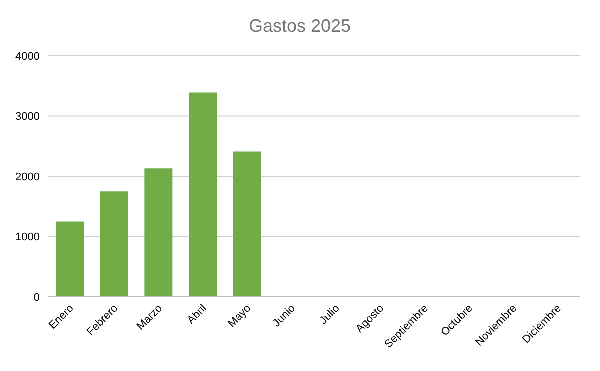 The image size is (600, 371). Describe the element at coordinates (28, 56) in the screenshot. I see `y-tick-label: 4000` at that location.